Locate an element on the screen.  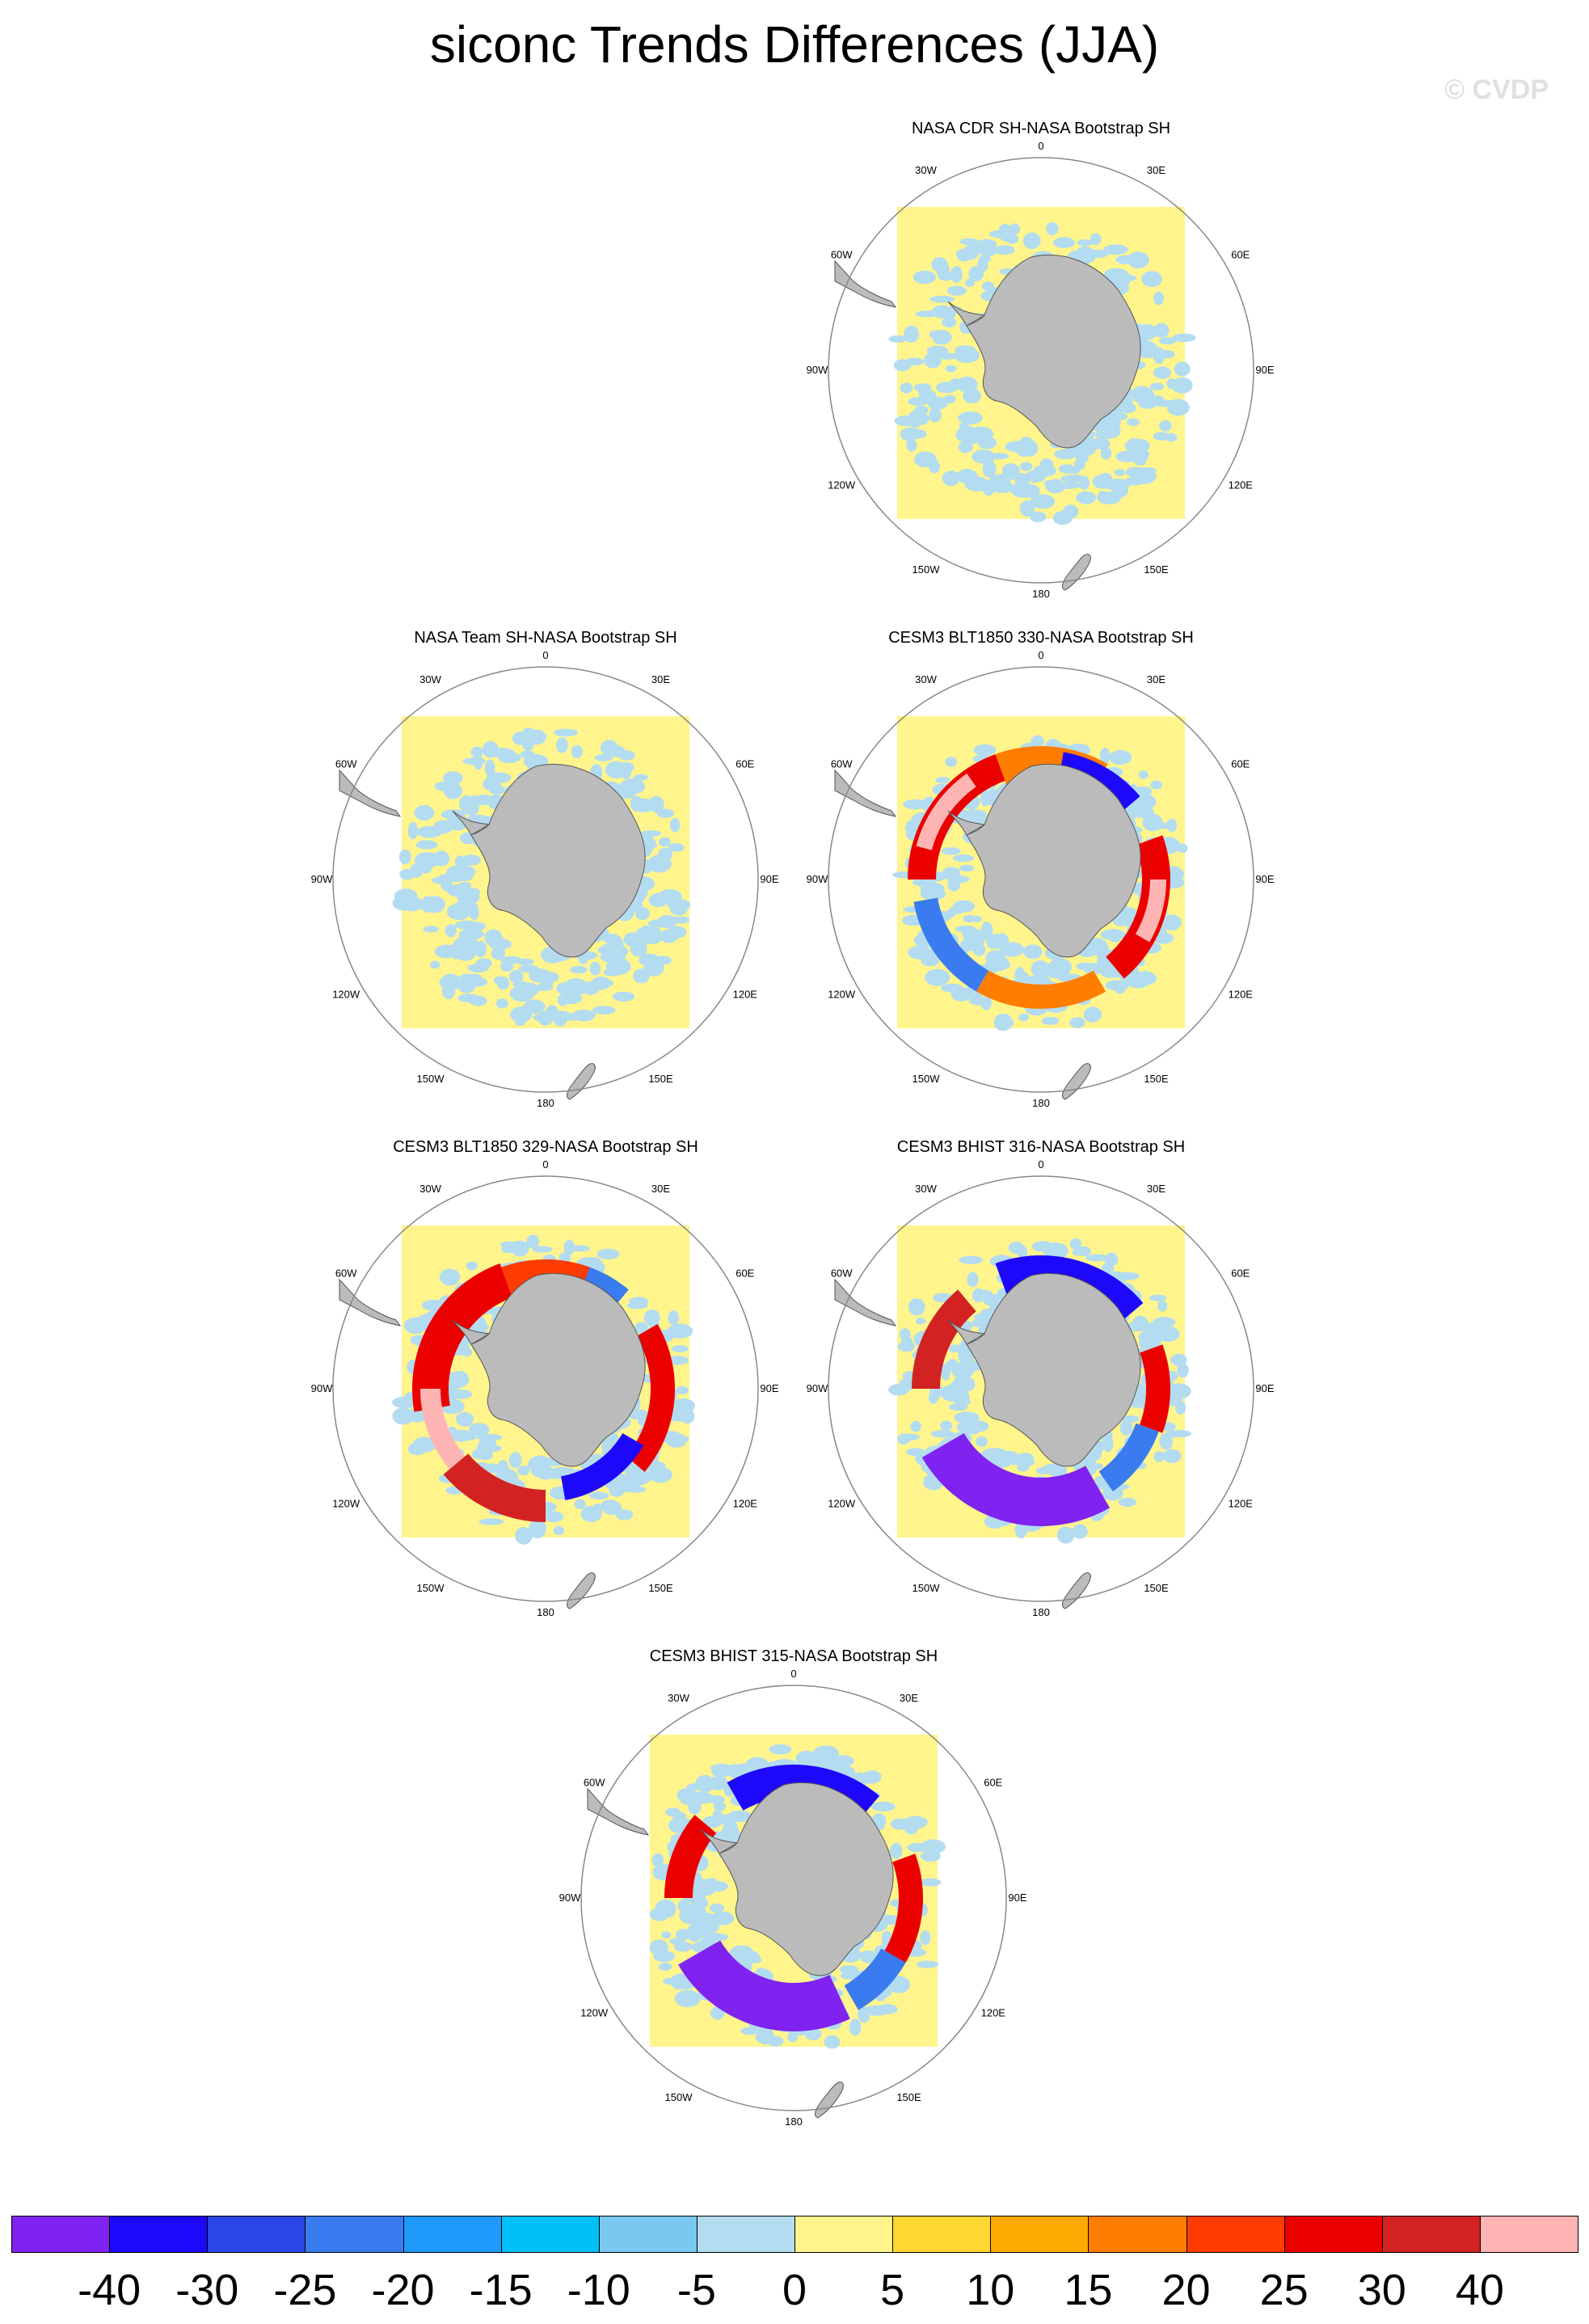
colorbar is located at coordinates (794, 2235).